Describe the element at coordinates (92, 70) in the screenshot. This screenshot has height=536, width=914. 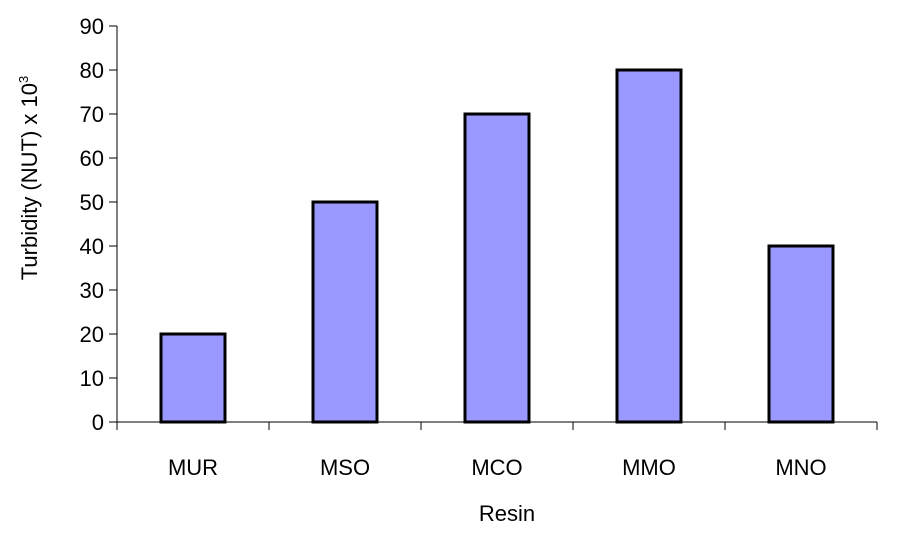
I see `y-tick-label-80: 80` at that location.